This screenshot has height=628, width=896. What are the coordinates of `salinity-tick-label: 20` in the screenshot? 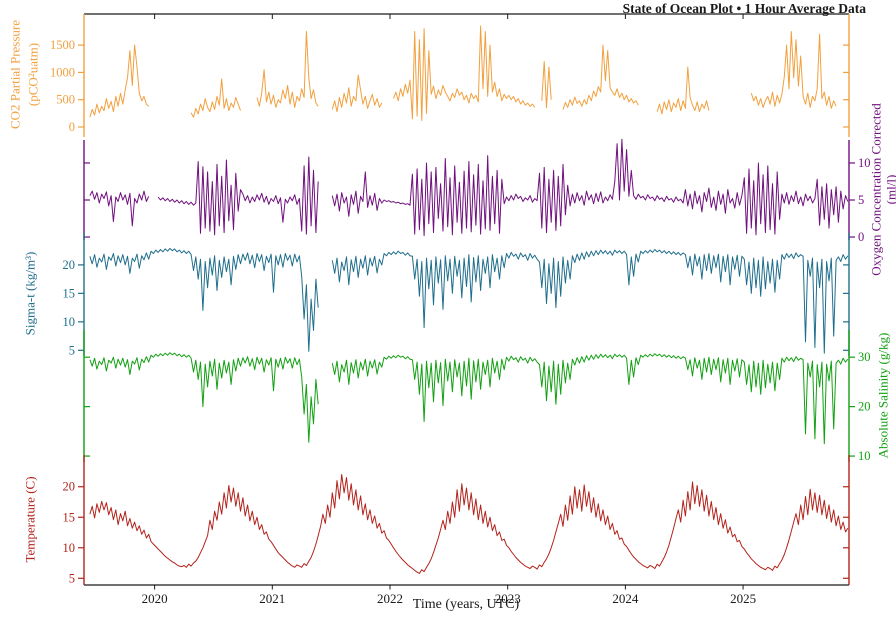 It's located at (864, 407).